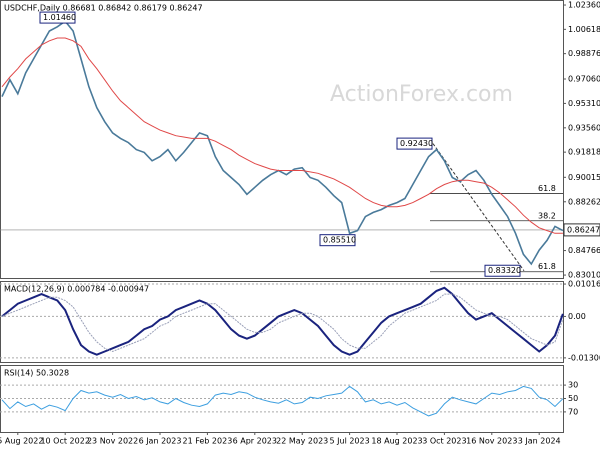  I want to click on price-annotation: 0.92430, so click(416, 143).